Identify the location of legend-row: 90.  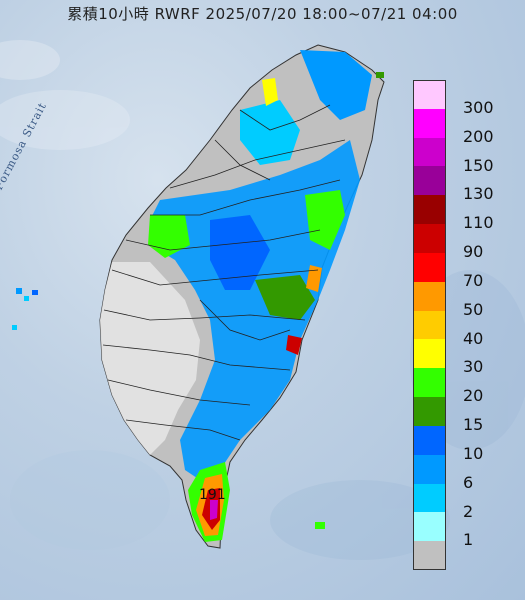
(463, 242).